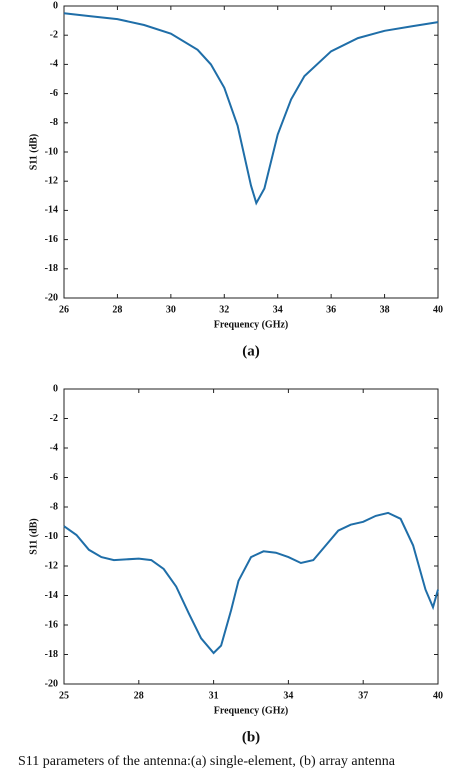 The image size is (474, 771). Describe the element at coordinates (363, 695) in the screenshot. I see `x-tick-label: 37` at that location.